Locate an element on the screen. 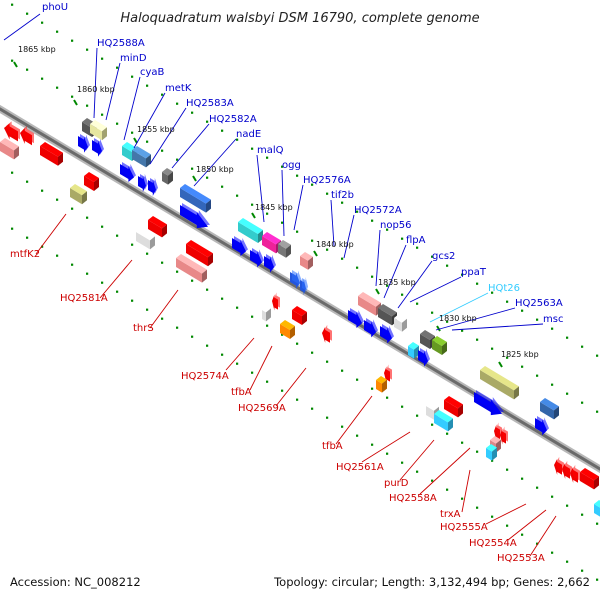  gene-label: HQ2553A is located at coordinates (521, 558).